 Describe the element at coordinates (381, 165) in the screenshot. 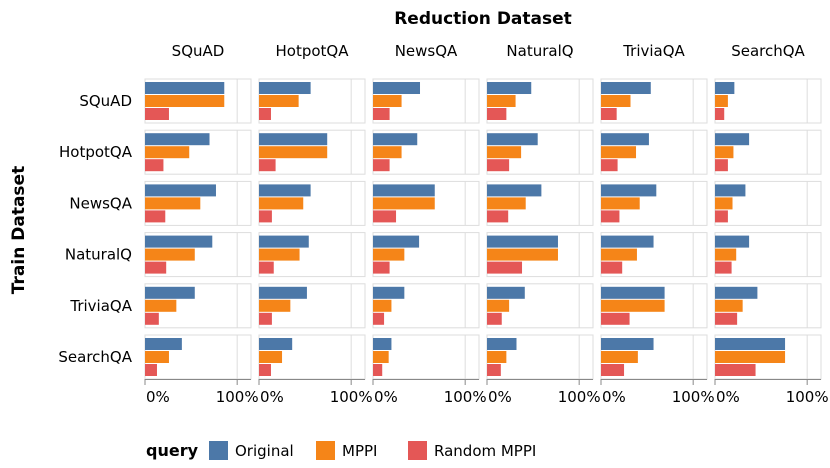

I see `bar-random-mppi-hotpotqa-newsqa` at that location.